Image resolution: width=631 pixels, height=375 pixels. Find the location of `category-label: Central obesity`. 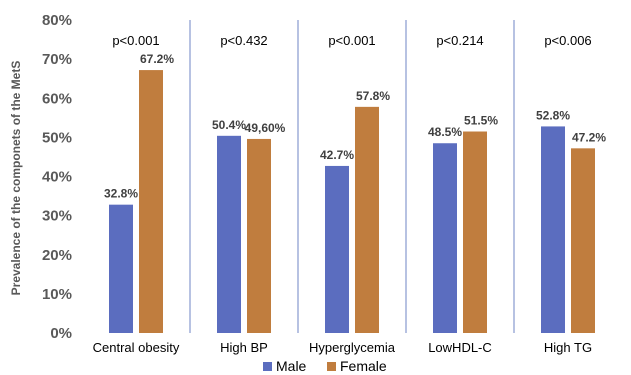

category-label: Central obesity is located at coordinates (136, 347).